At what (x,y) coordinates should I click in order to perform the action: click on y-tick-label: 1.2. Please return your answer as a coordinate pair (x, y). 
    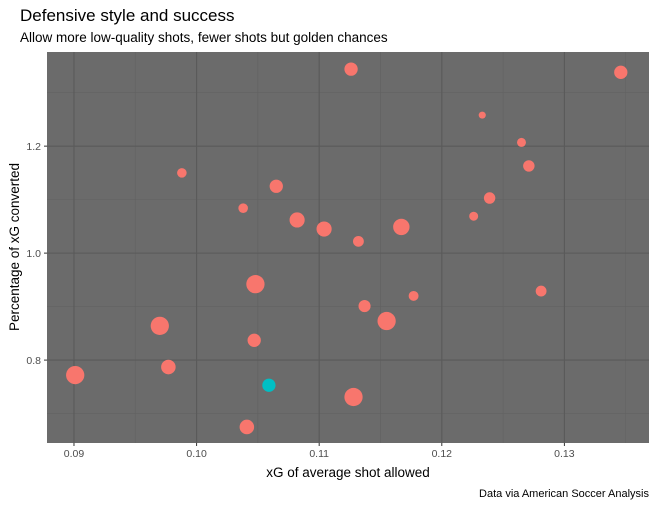
    Looking at the image, I should click on (33, 147).